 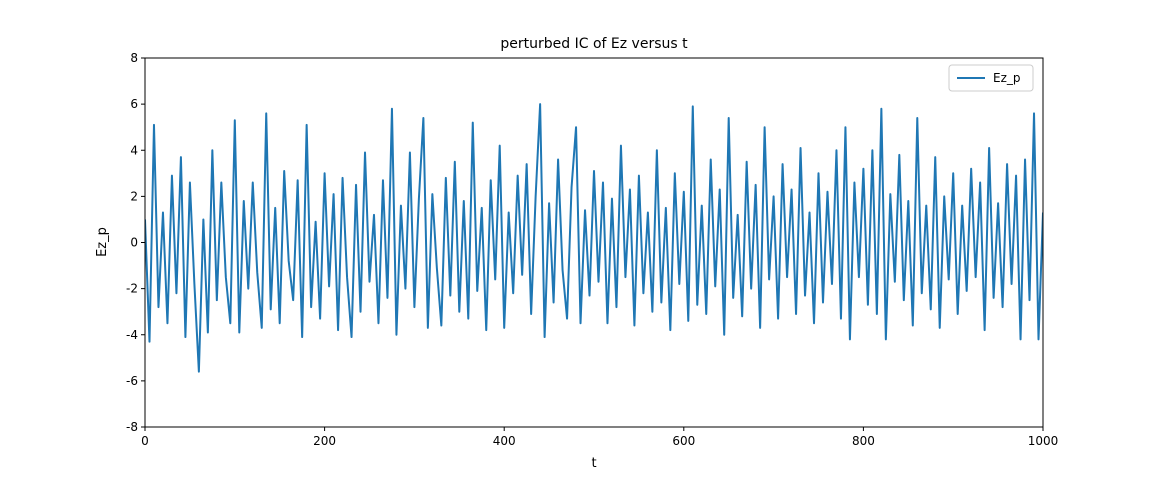 What do you see at coordinates (134, 58) in the screenshot?
I see `y-tick-label: 8` at bounding box center [134, 58].